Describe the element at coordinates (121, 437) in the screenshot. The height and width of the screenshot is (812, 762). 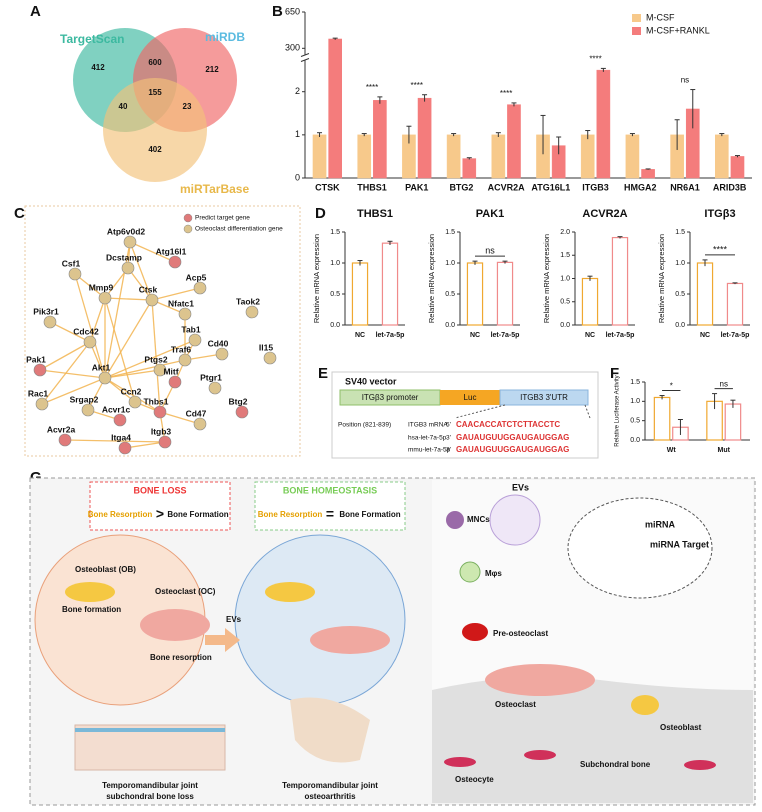
I see `node-label: Itga4` at that location.